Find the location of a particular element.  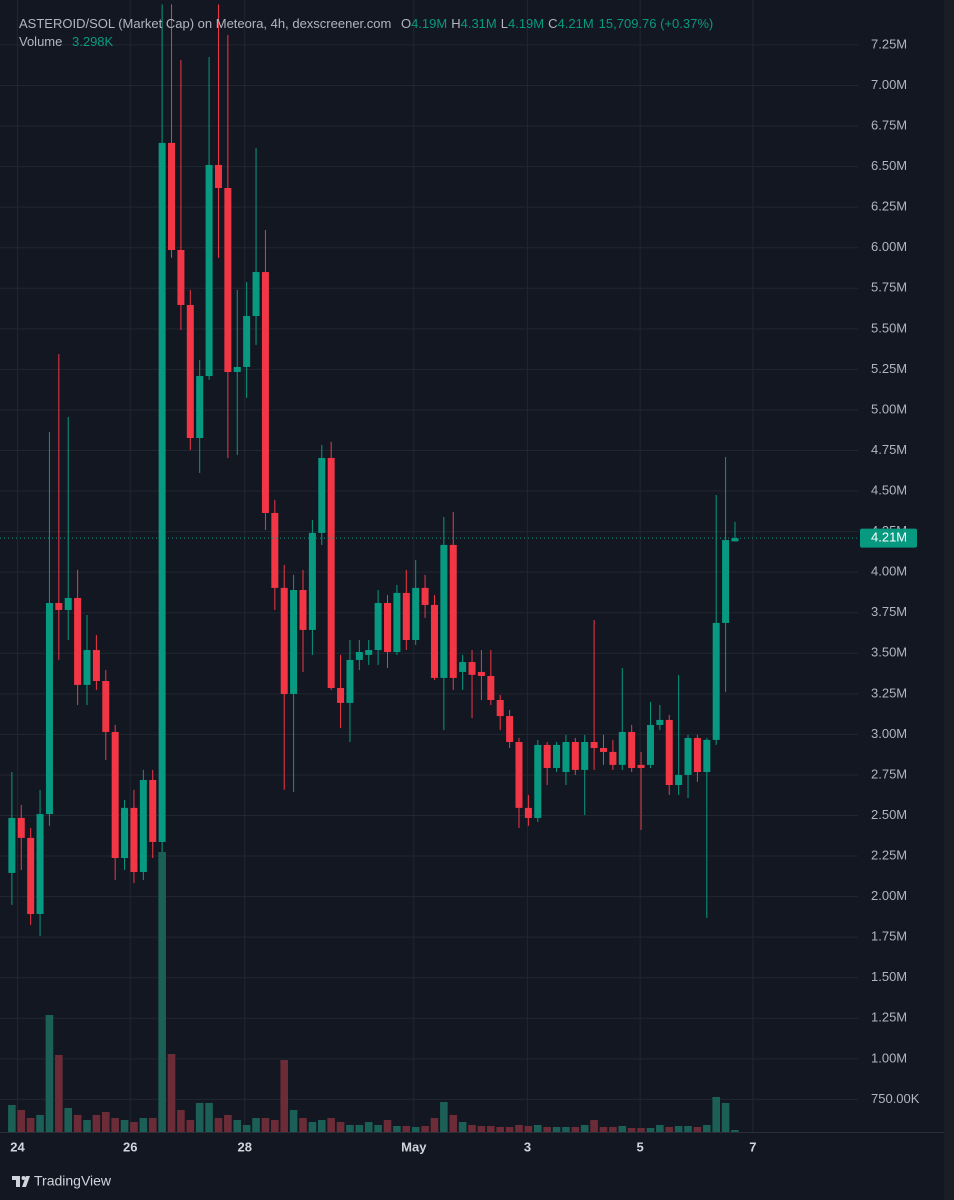

y-tick-label: 6.25M is located at coordinates (889, 206).